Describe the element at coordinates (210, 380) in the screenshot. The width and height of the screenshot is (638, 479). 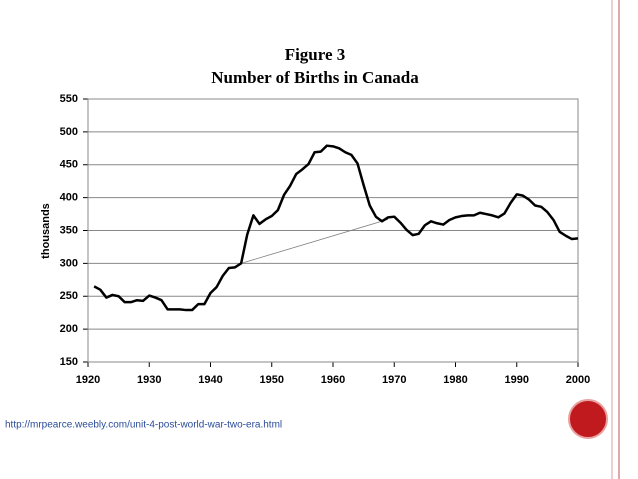
I see `x-tick-label: 1940` at that location.